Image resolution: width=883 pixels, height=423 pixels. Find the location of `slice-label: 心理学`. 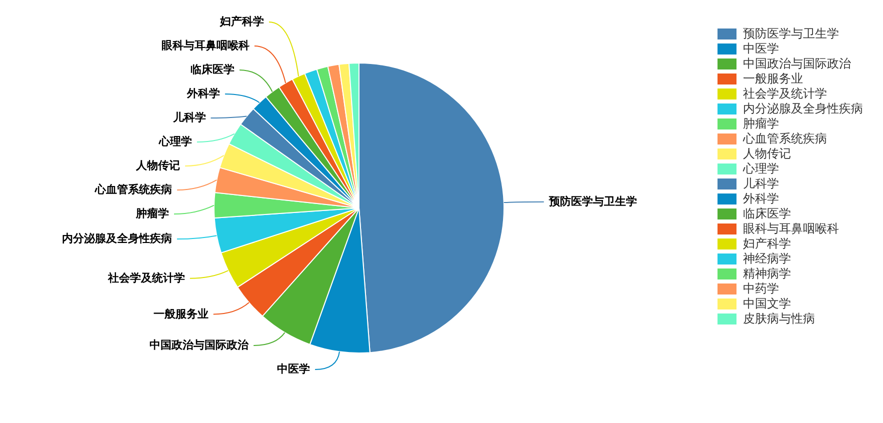

slice-label: 心理学 is located at coordinates (175, 141).